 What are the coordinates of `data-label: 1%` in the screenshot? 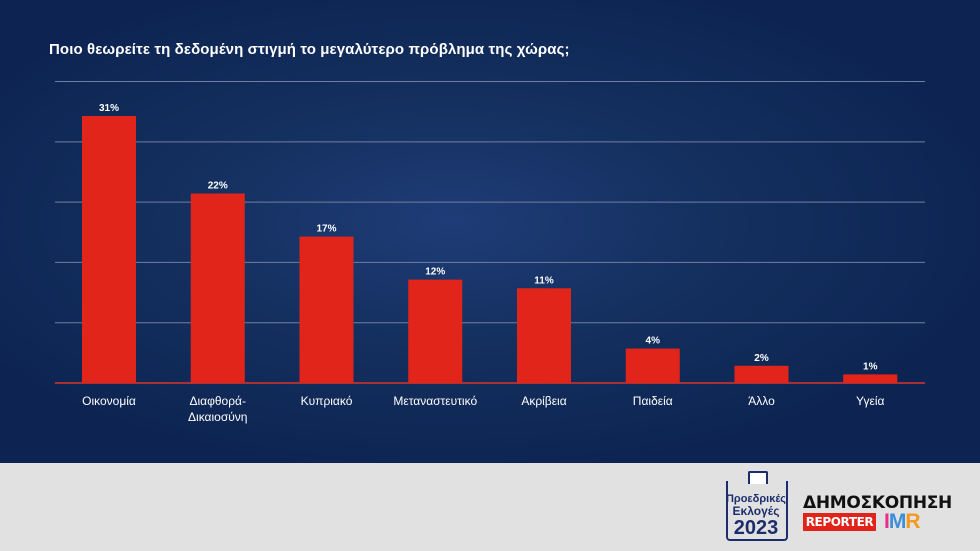 It's located at (870, 366).